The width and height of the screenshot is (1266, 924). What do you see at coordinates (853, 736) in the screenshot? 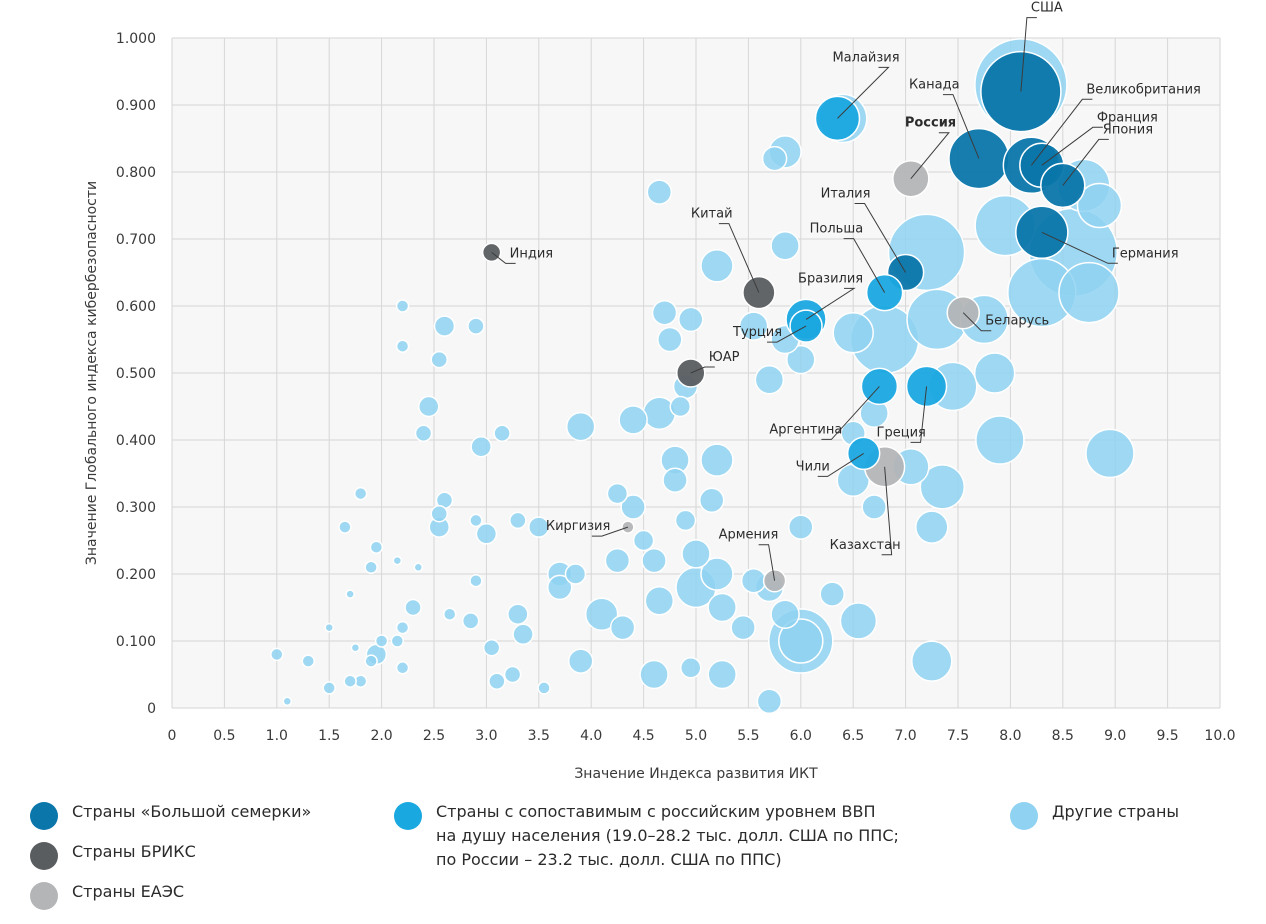
I see `x-tick-label: 6.5` at bounding box center [853, 736].